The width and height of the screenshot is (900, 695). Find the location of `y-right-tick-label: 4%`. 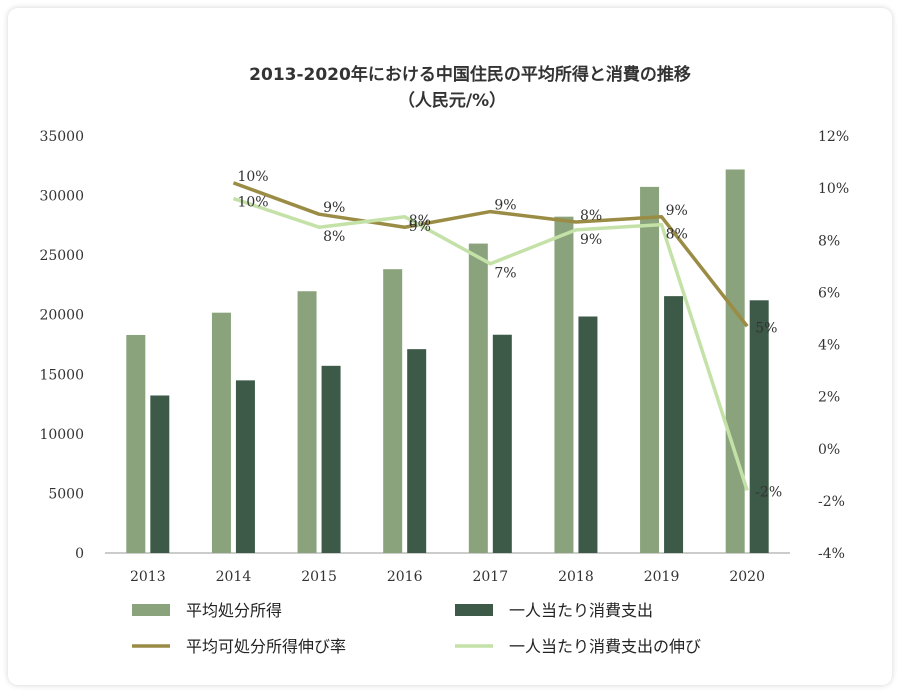

y-right-tick-label: 4% is located at coordinates (829, 346).